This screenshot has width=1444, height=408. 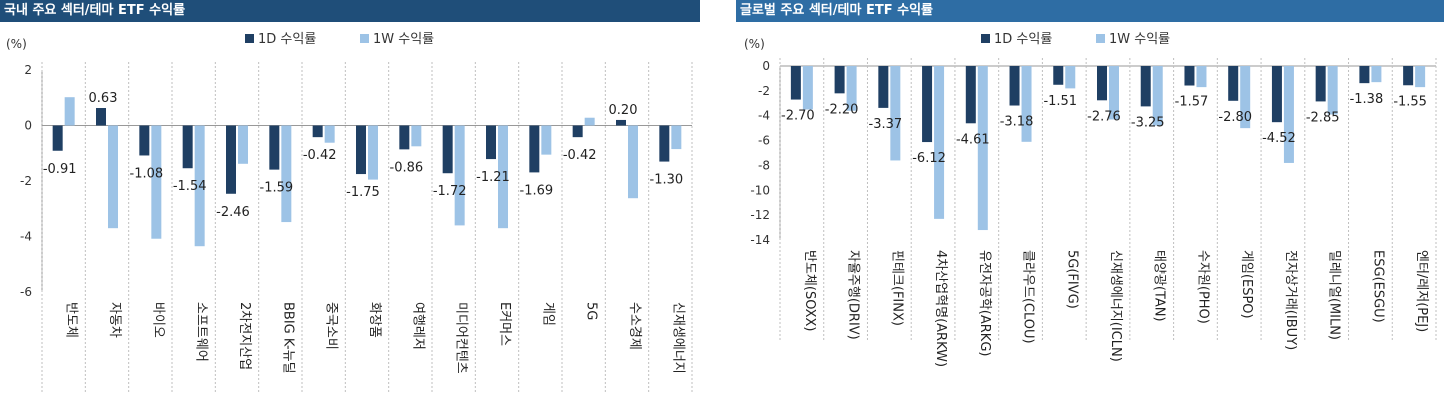 I want to click on data-label-1d: -4.61, so click(x=973, y=139).